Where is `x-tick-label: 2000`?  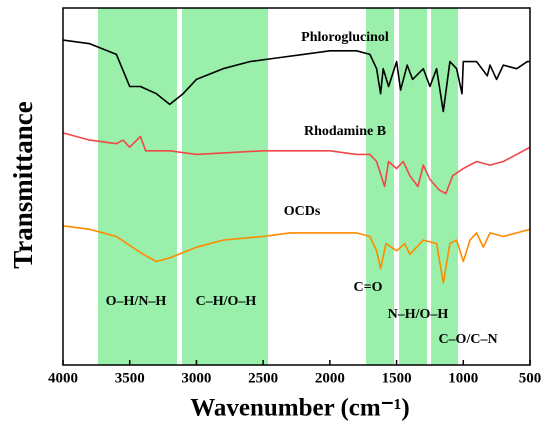
x-tick-label: 2000 is located at coordinates (330, 378).